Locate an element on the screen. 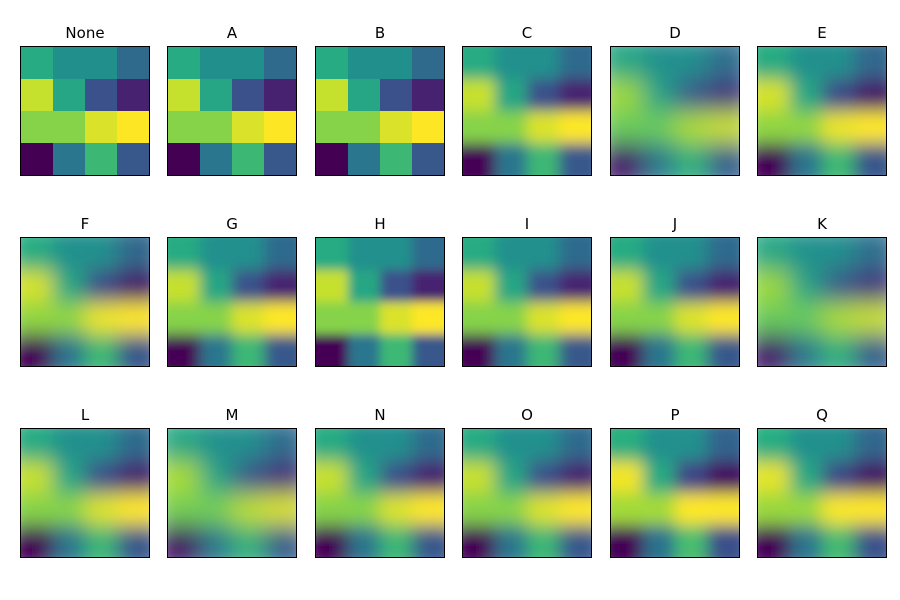  heatmap-d is located at coordinates (675, 111).